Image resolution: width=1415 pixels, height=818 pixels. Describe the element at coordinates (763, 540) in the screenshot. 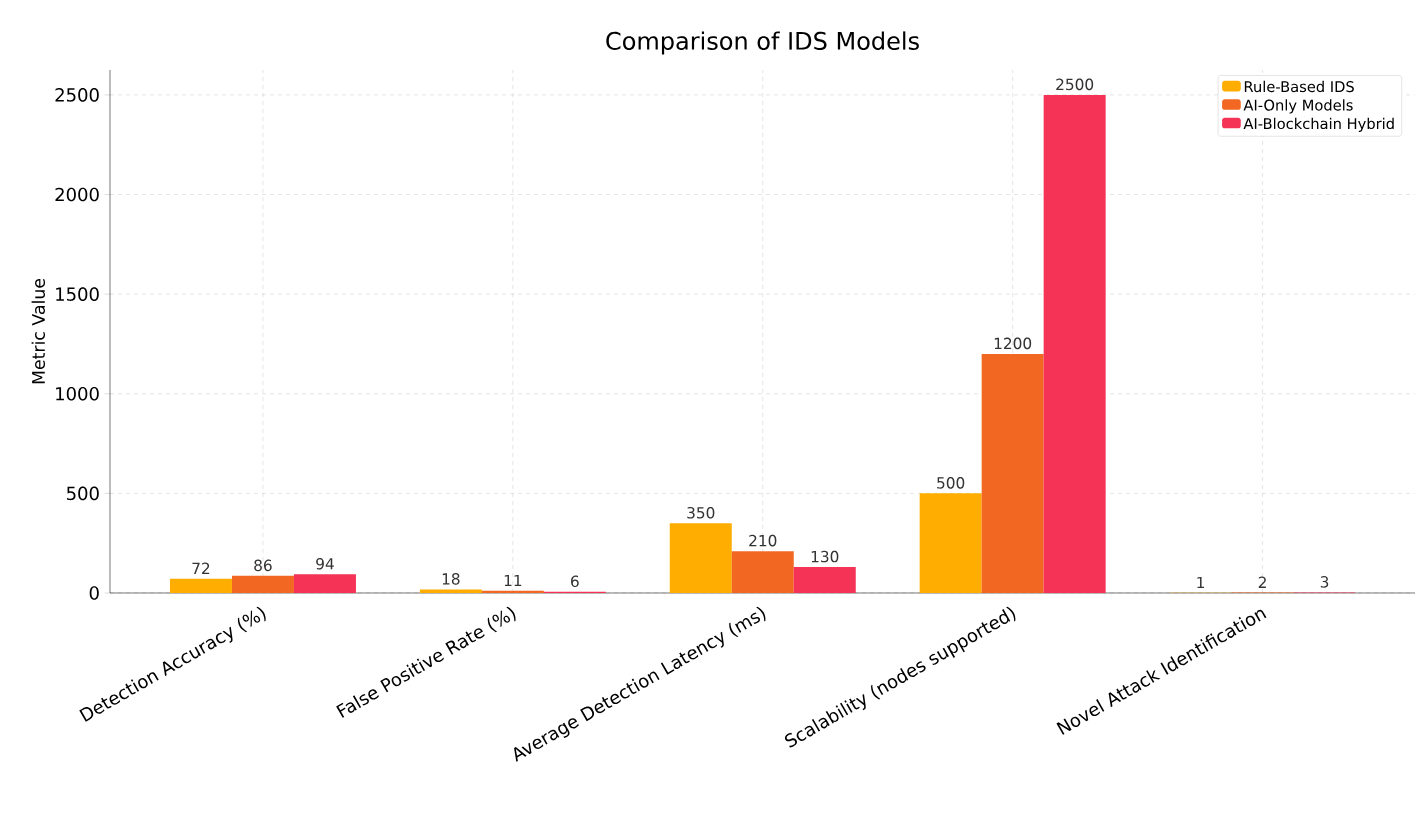

I see `data-label: 210` at that location.